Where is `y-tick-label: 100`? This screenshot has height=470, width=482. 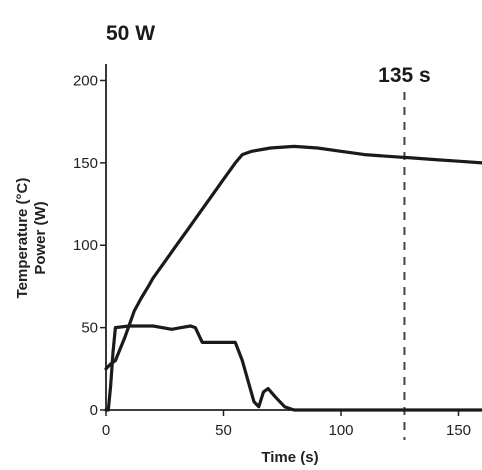 y-tick-label: 100 is located at coordinates (85, 245).